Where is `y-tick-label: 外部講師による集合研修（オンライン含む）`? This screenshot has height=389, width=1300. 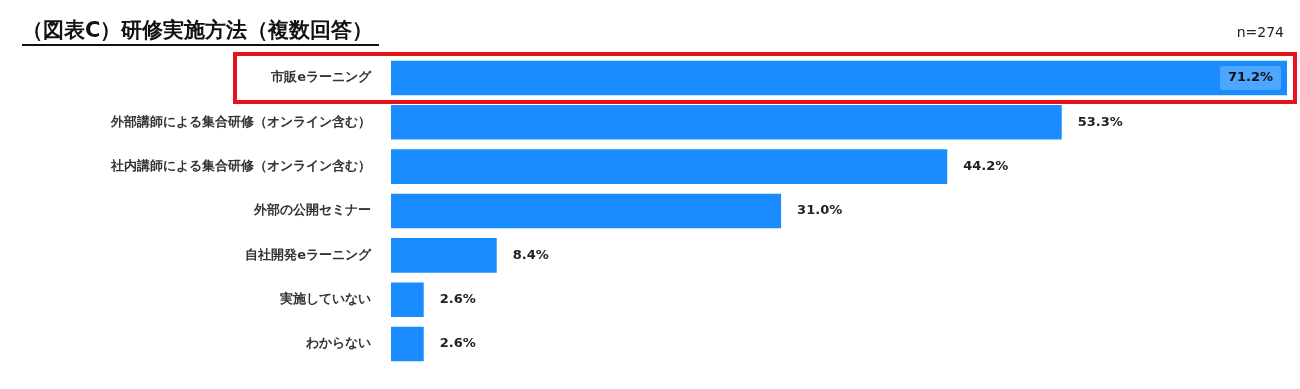 y-tick-label: 外部講師による集合研修（オンライン含む） is located at coordinates (240, 121).